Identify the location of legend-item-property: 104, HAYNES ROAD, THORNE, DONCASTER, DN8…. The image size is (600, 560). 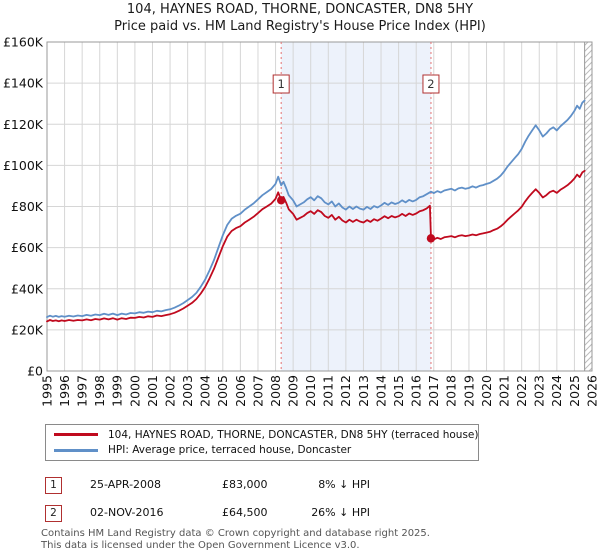
(265, 435).